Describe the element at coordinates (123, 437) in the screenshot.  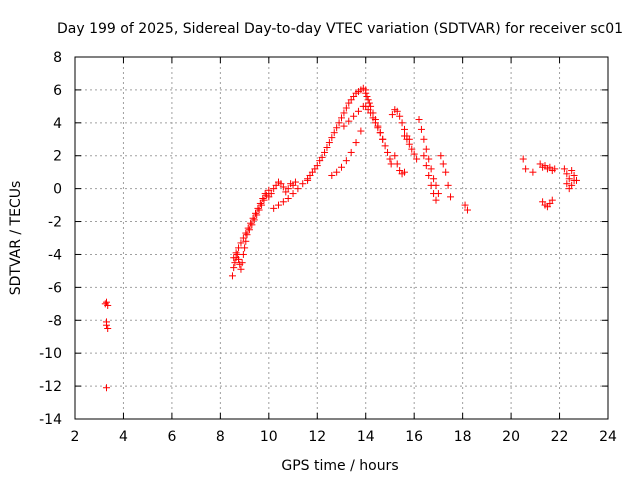
I see `x-tick-label: 4` at that location.